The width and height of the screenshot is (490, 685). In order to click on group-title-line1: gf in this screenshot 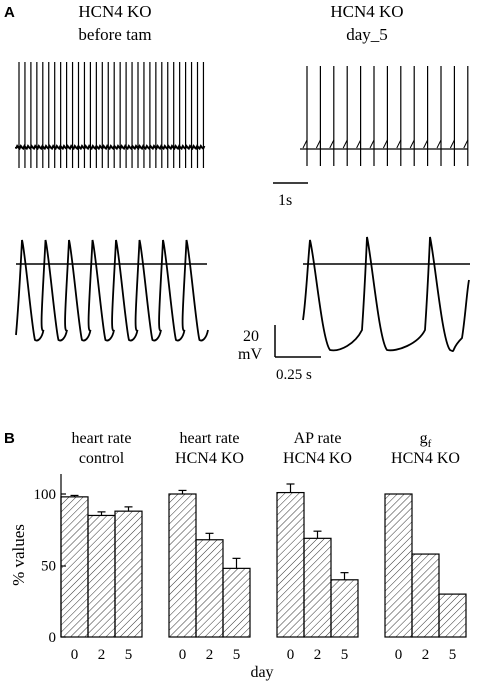, I will do `click(426, 440)`.